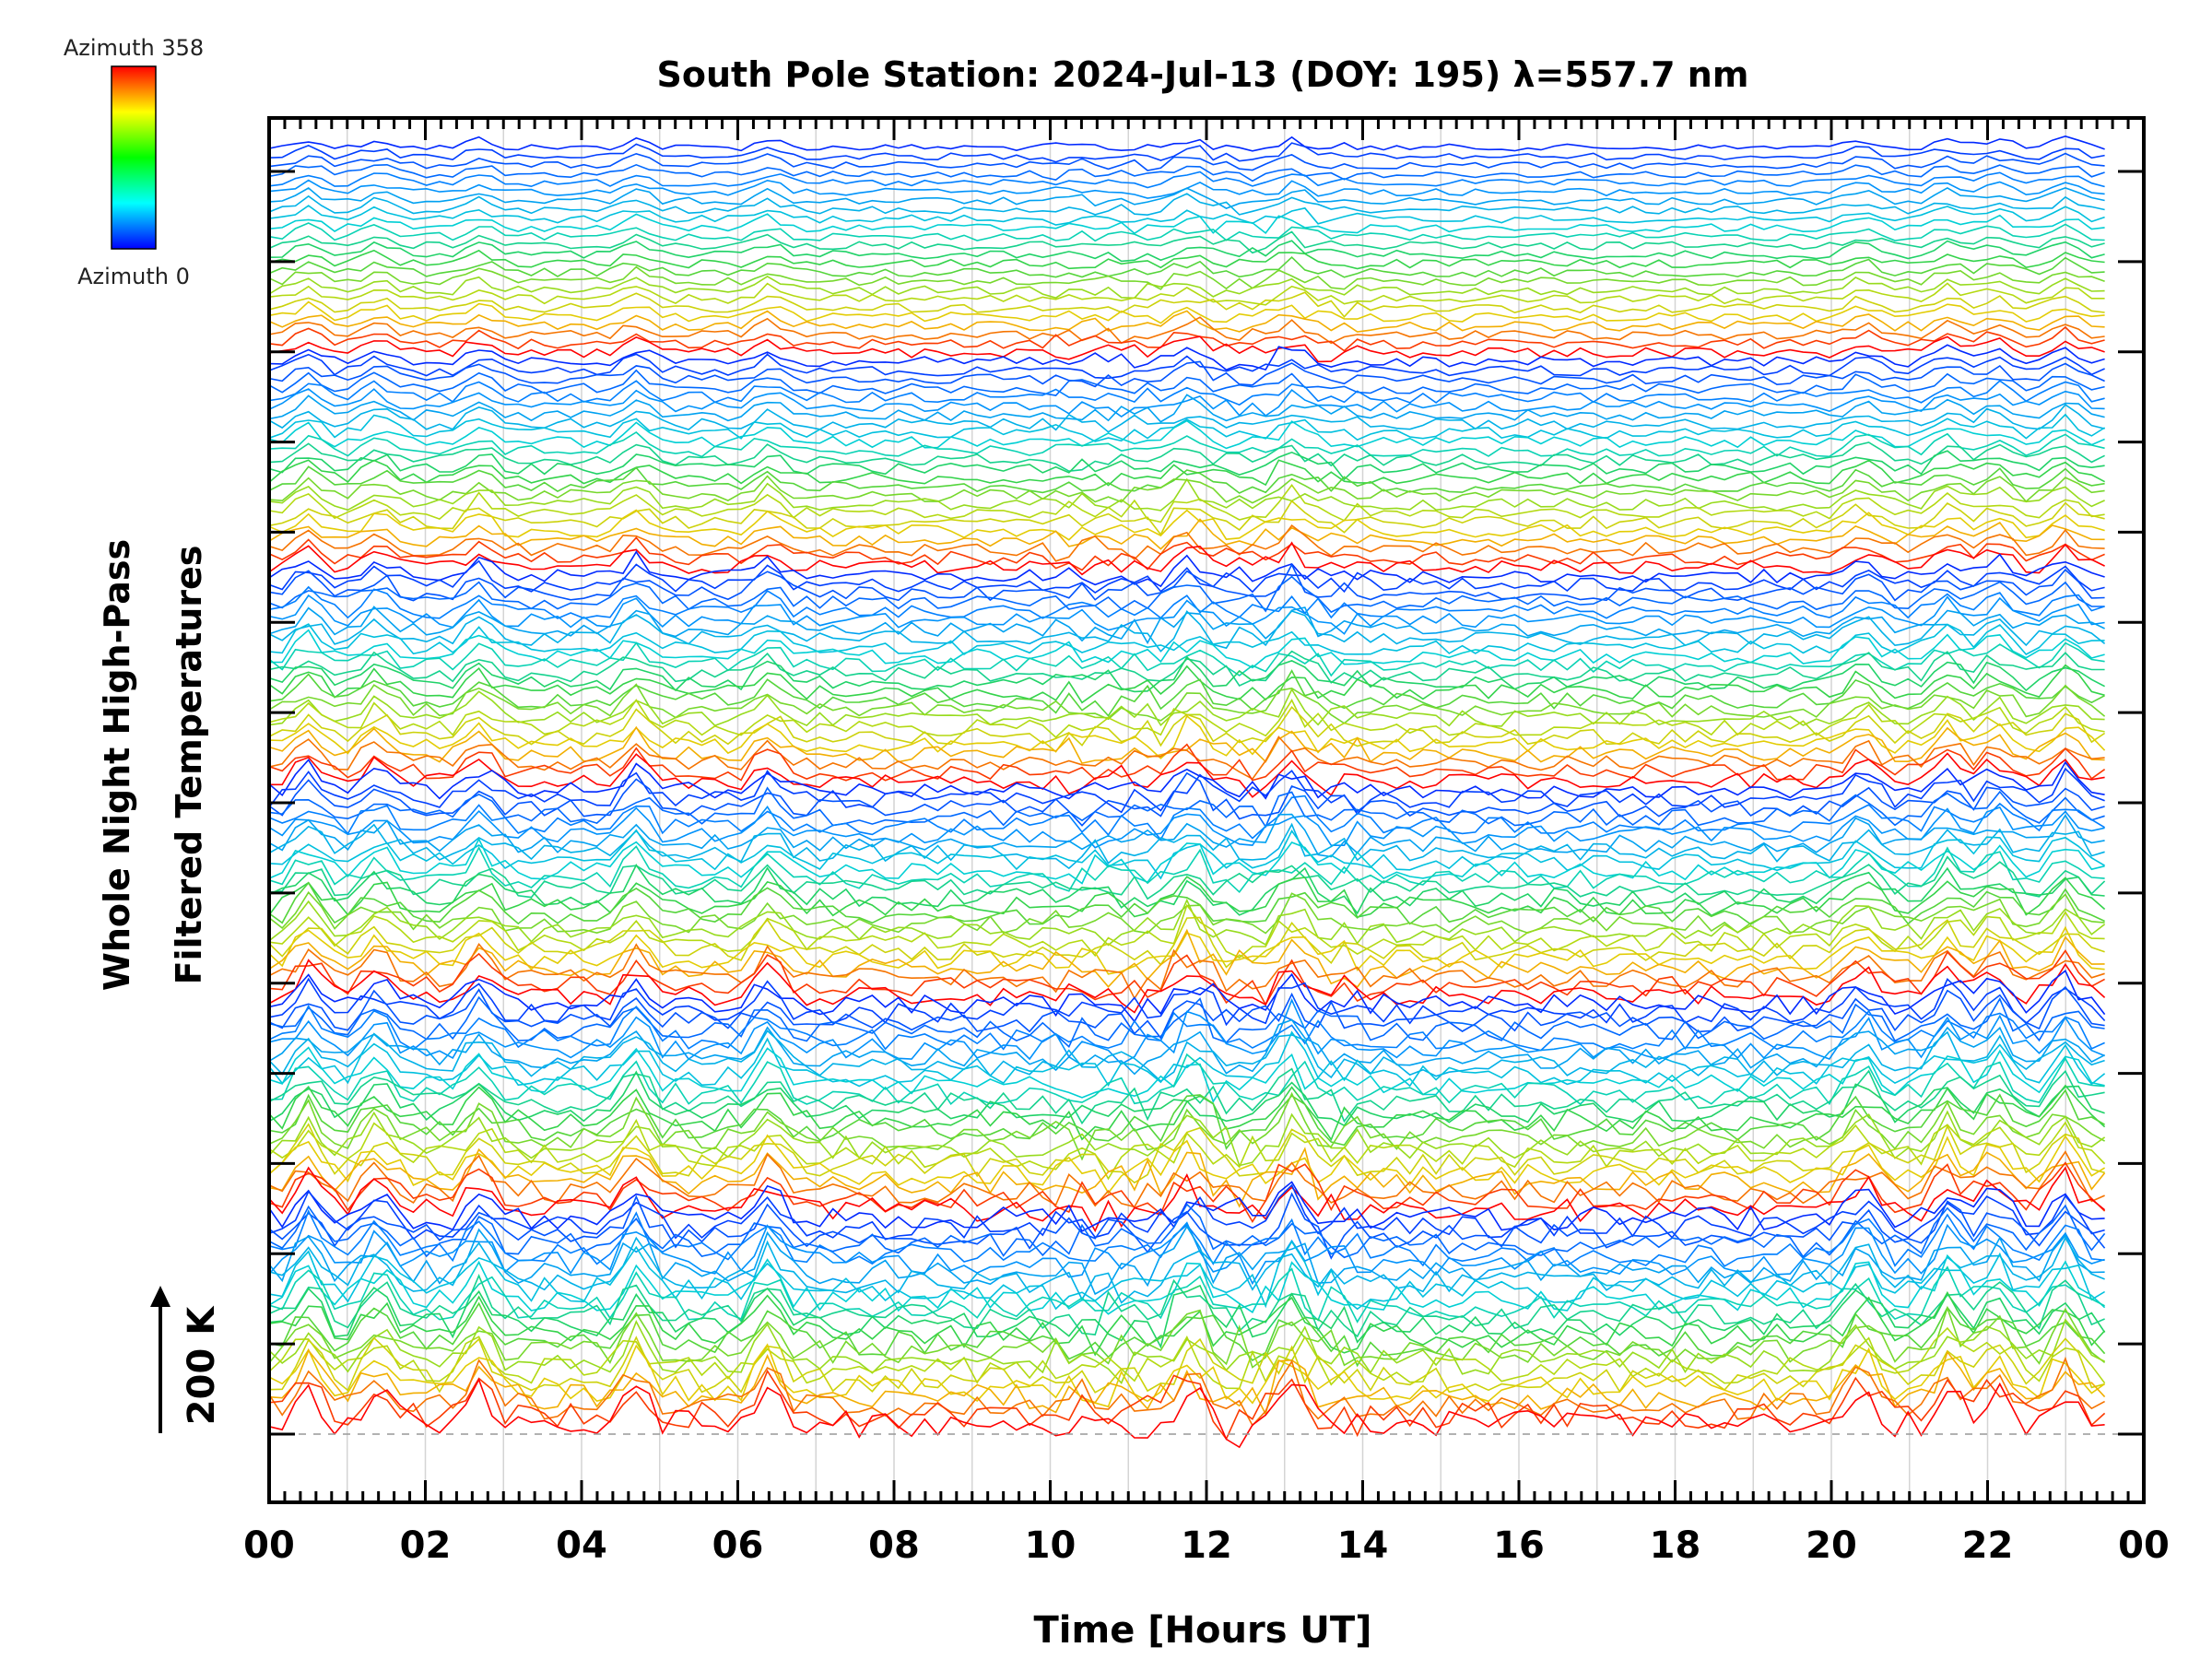  Describe the element at coordinates (134, 157) in the screenshot. I see `colorbar` at that location.